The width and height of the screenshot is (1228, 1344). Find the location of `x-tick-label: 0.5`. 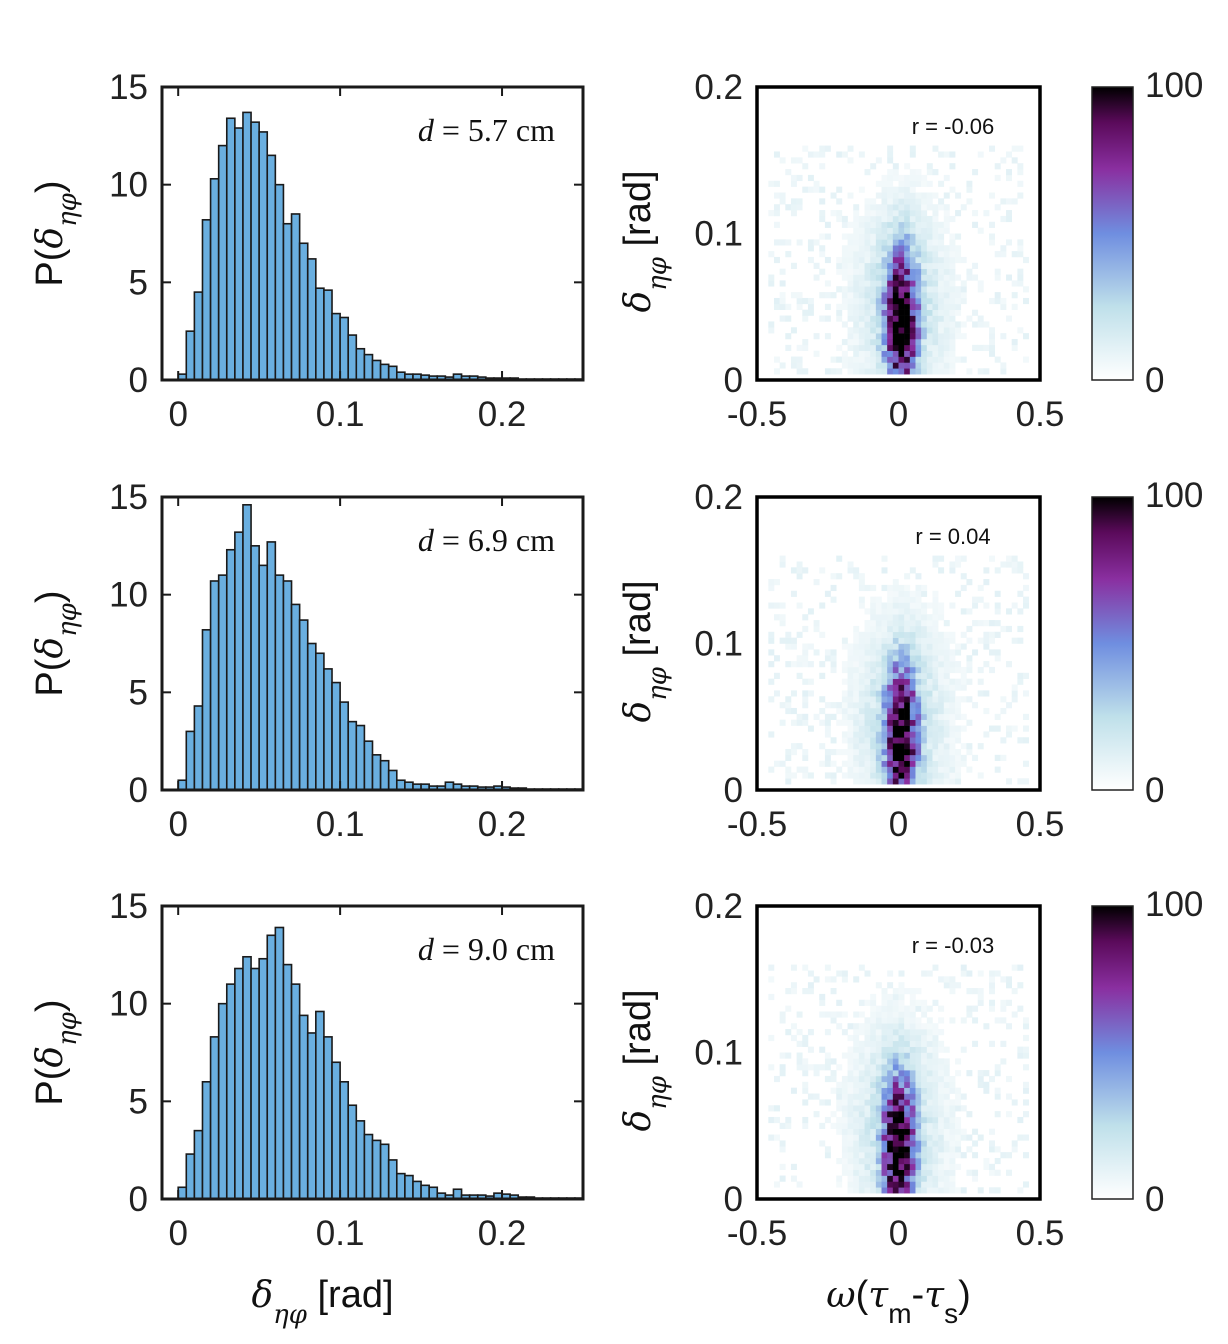

x-tick-label: 0.5 is located at coordinates (1040, 824).